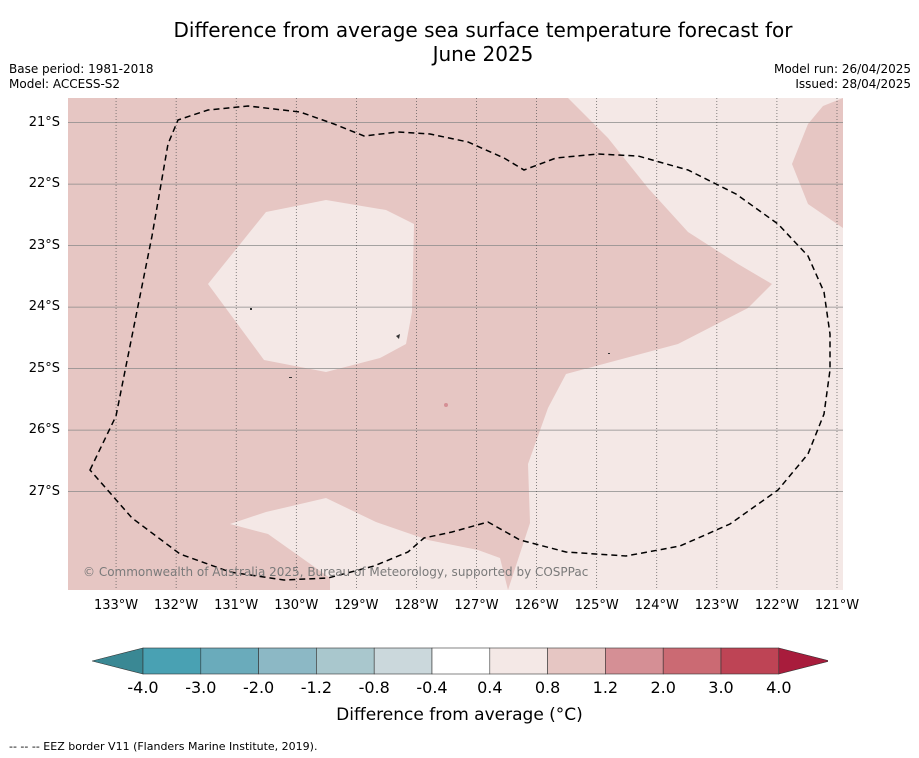 The height and width of the screenshot is (758, 919). Describe the element at coordinates (656, 605) in the screenshot. I see `lon-label: 124°W` at that location.